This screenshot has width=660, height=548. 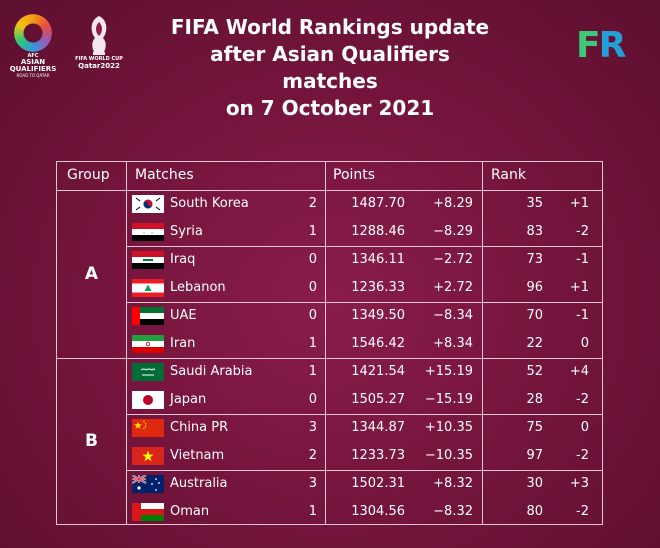 I want to click on team-name: Australia, so click(x=199, y=483).